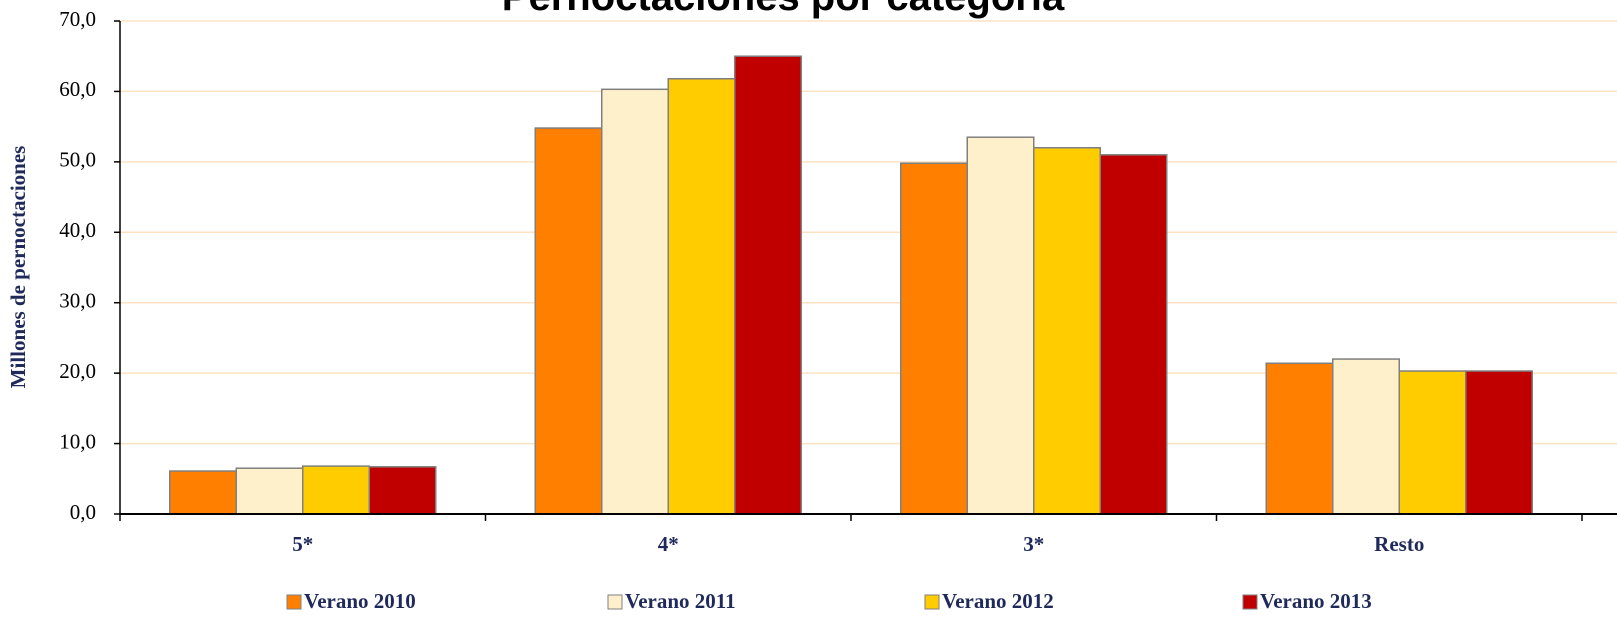 The width and height of the screenshot is (1617, 632). I want to click on y-tick-label: 0,0, so click(83, 512).